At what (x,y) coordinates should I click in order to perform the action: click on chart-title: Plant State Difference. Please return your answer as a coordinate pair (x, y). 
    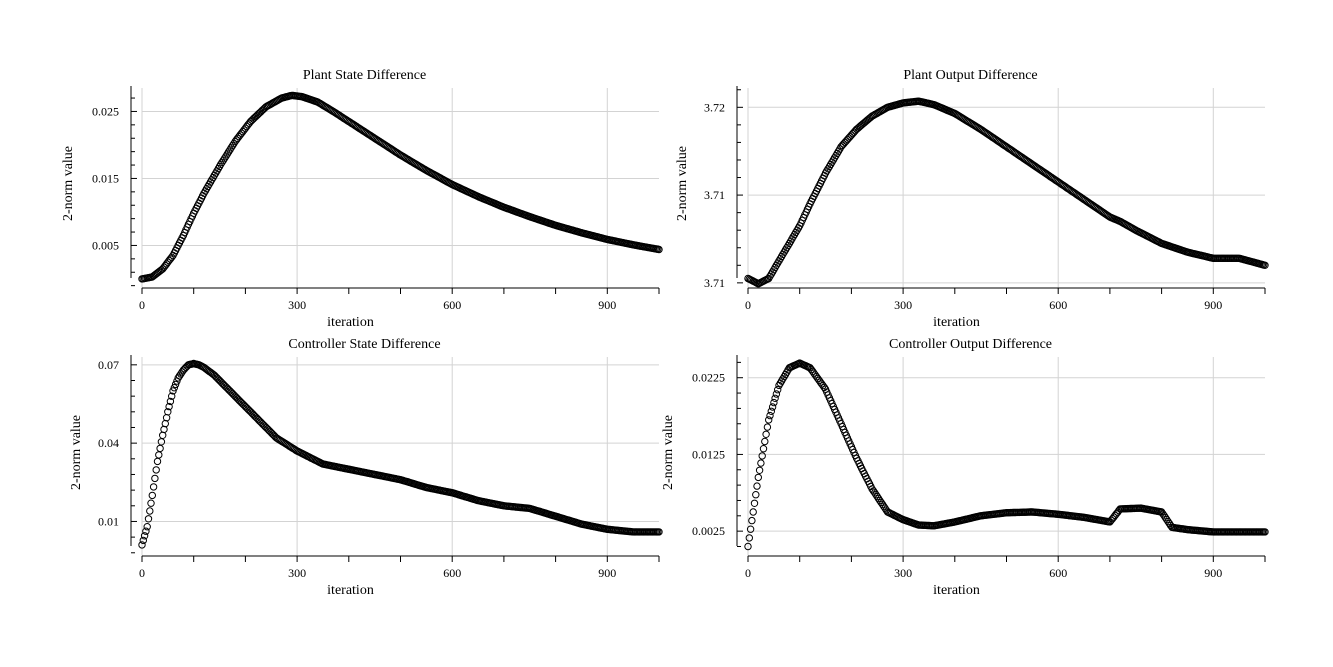
    Looking at the image, I should click on (364, 75).